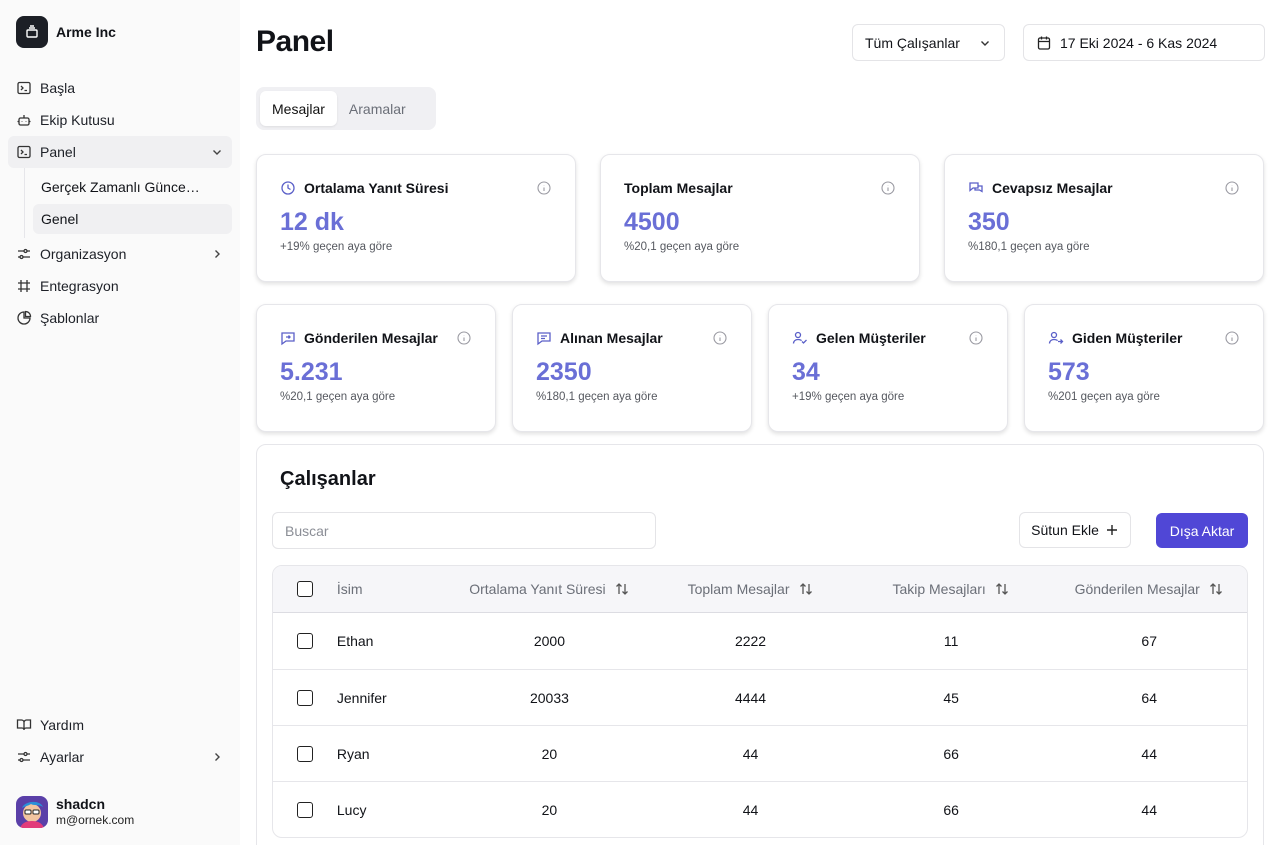  Describe the element at coordinates (75, 812) in the screenshot. I see `user-profile: shadcn m@ornek.com` at that location.